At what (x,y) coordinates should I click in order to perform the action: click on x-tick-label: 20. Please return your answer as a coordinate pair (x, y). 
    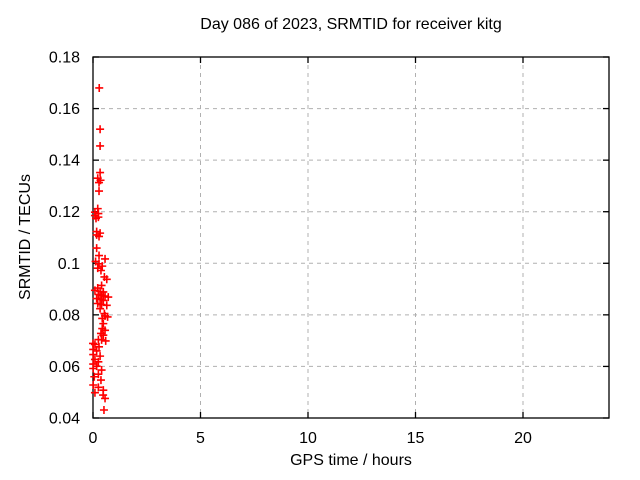
    Looking at the image, I should click on (523, 438).